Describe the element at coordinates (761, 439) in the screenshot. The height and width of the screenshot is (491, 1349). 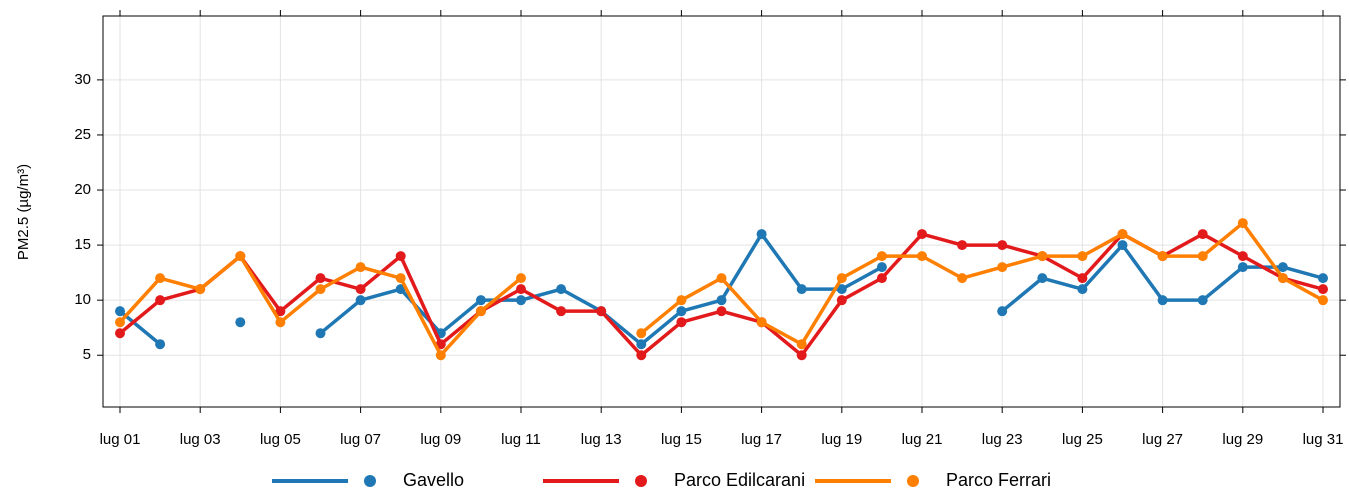
I see `x-tick-label: lug 17` at that location.